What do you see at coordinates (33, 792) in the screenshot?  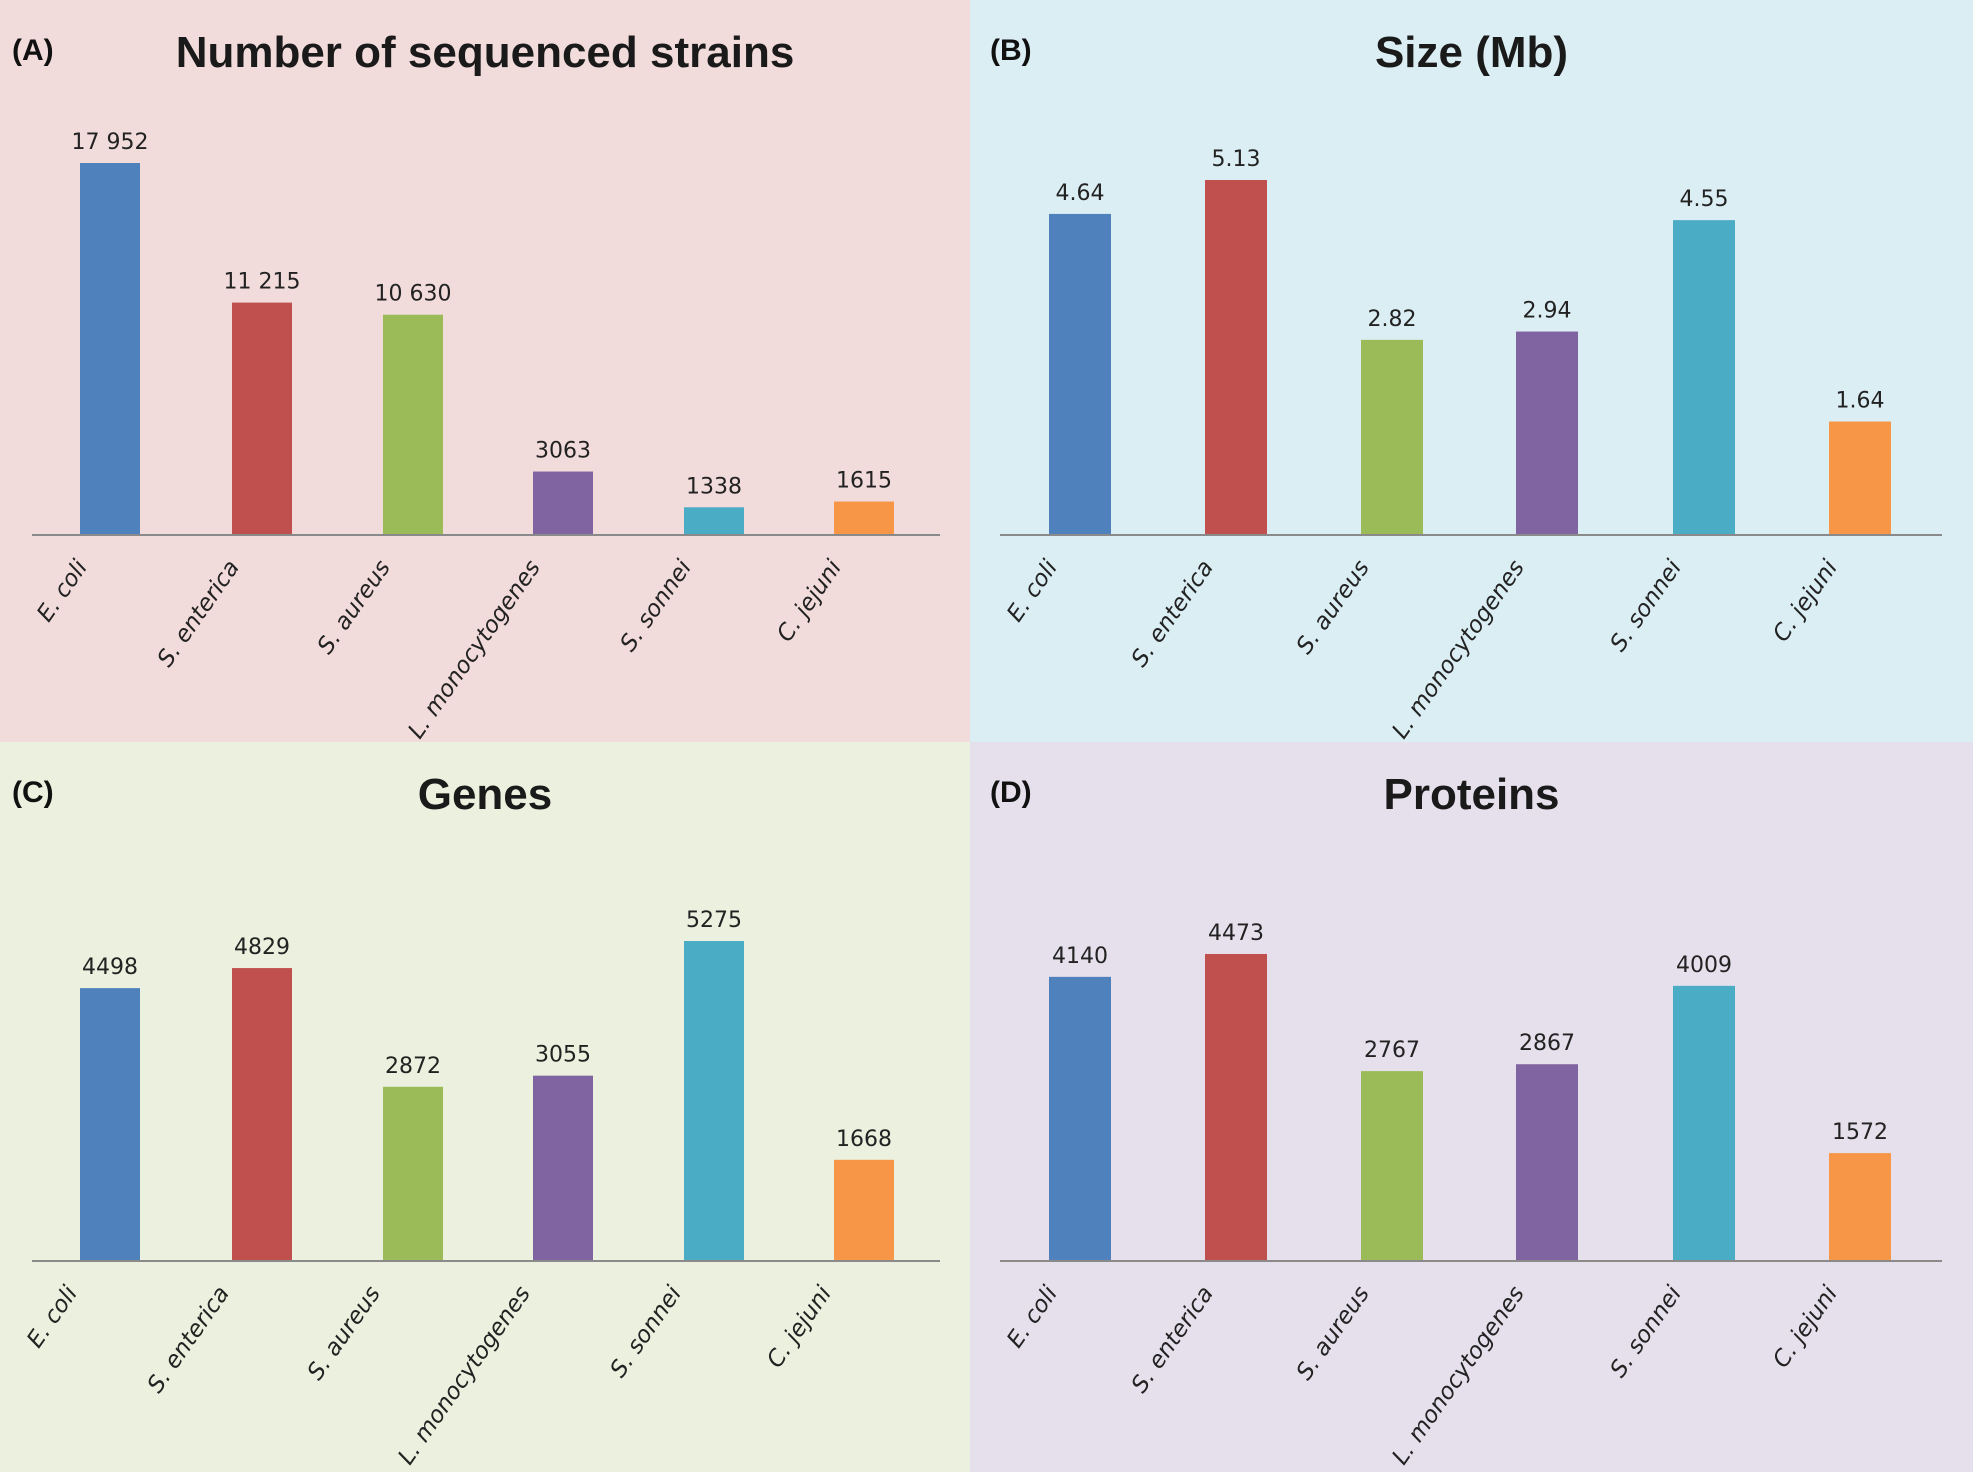 I see `panel-label: (C)` at bounding box center [33, 792].